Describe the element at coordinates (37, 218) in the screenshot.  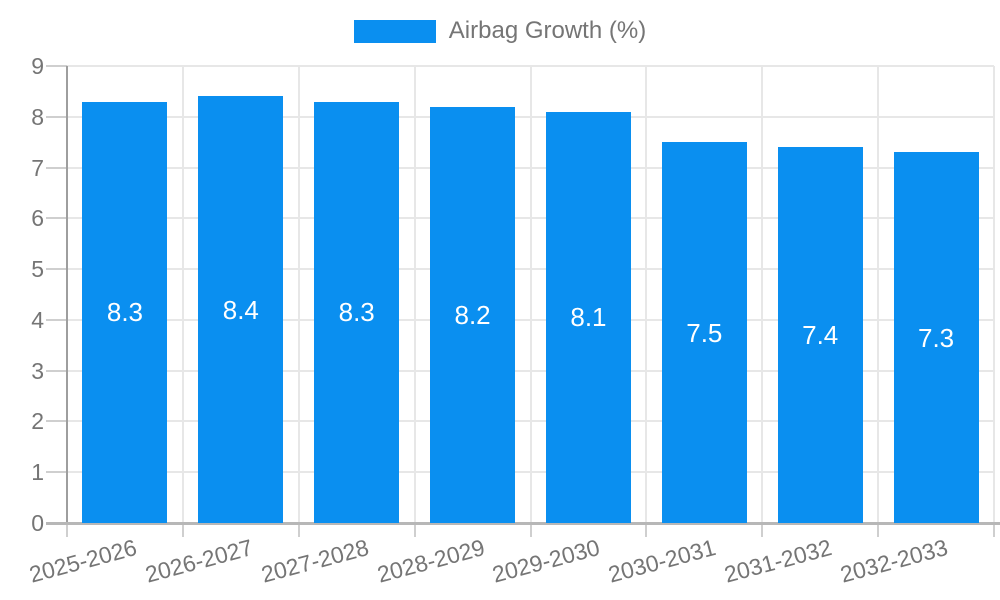
I see `y-axis-tick-label: 6` at that location.